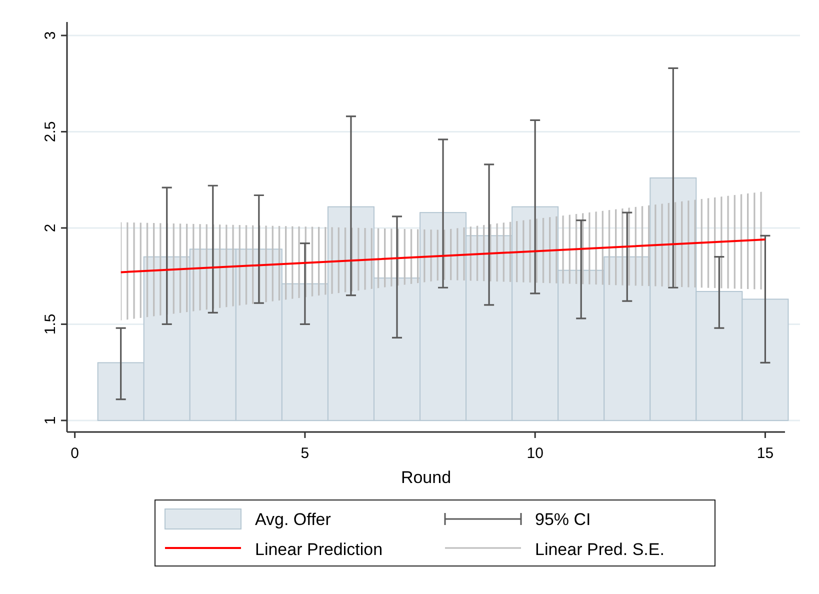 This screenshot has height=594, width=819. Describe the element at coordinates (293, 519) in the screenshot. I see `legend-label: Avg. Offer` at that location.